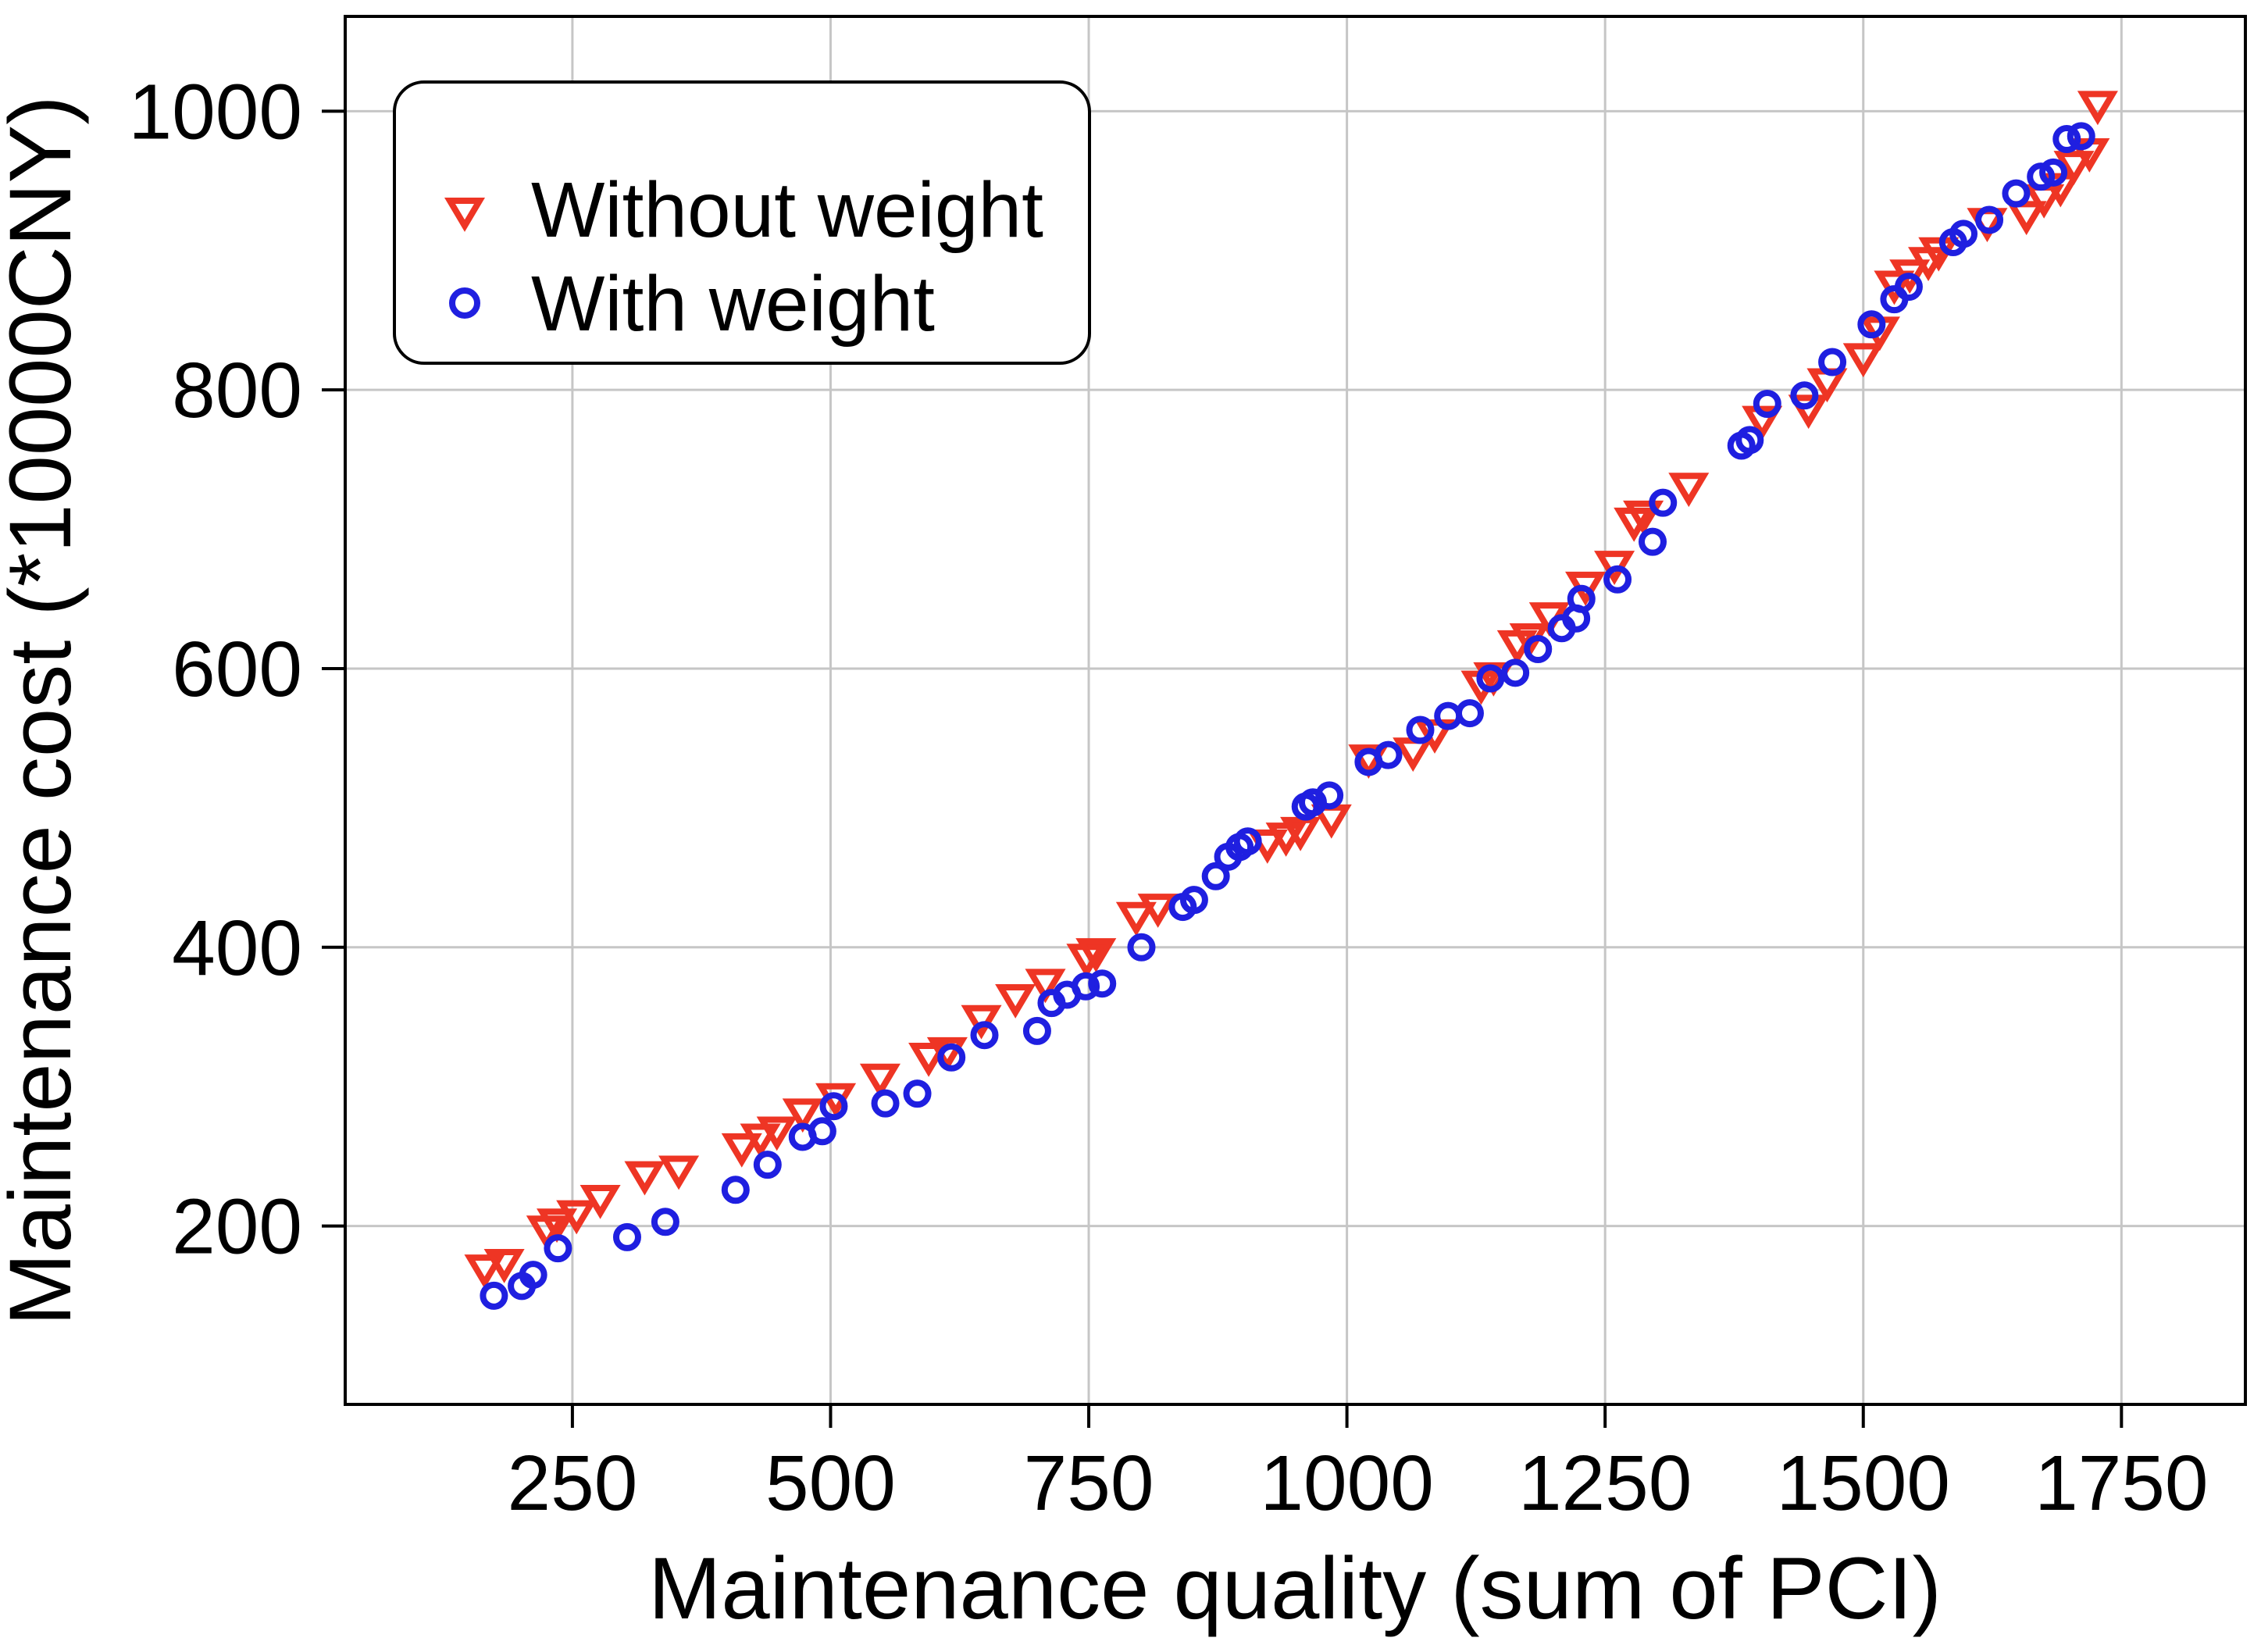 Image resolution: width=2261 pixels, height=1652 pixels. I want to click on legend-label: With weight, so click(733, 304).